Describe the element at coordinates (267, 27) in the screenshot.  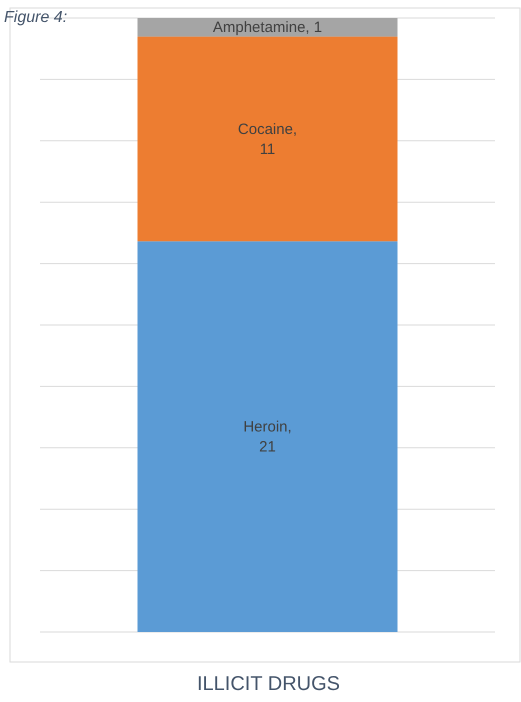
I see `data-label: Amphetamine, 1` at that location.